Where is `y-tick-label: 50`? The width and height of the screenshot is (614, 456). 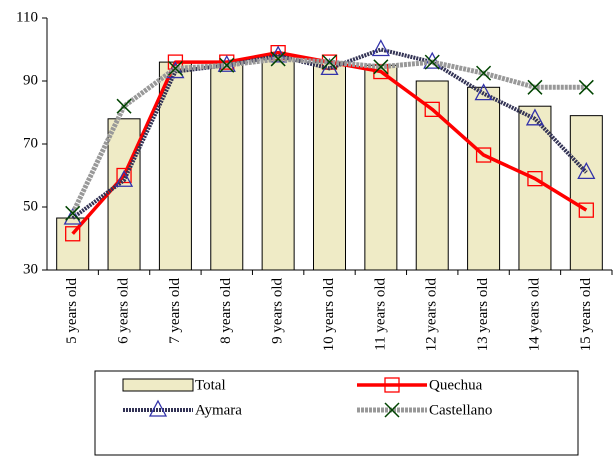 y-tick-label: 50 is located at coordinates (30, 206).